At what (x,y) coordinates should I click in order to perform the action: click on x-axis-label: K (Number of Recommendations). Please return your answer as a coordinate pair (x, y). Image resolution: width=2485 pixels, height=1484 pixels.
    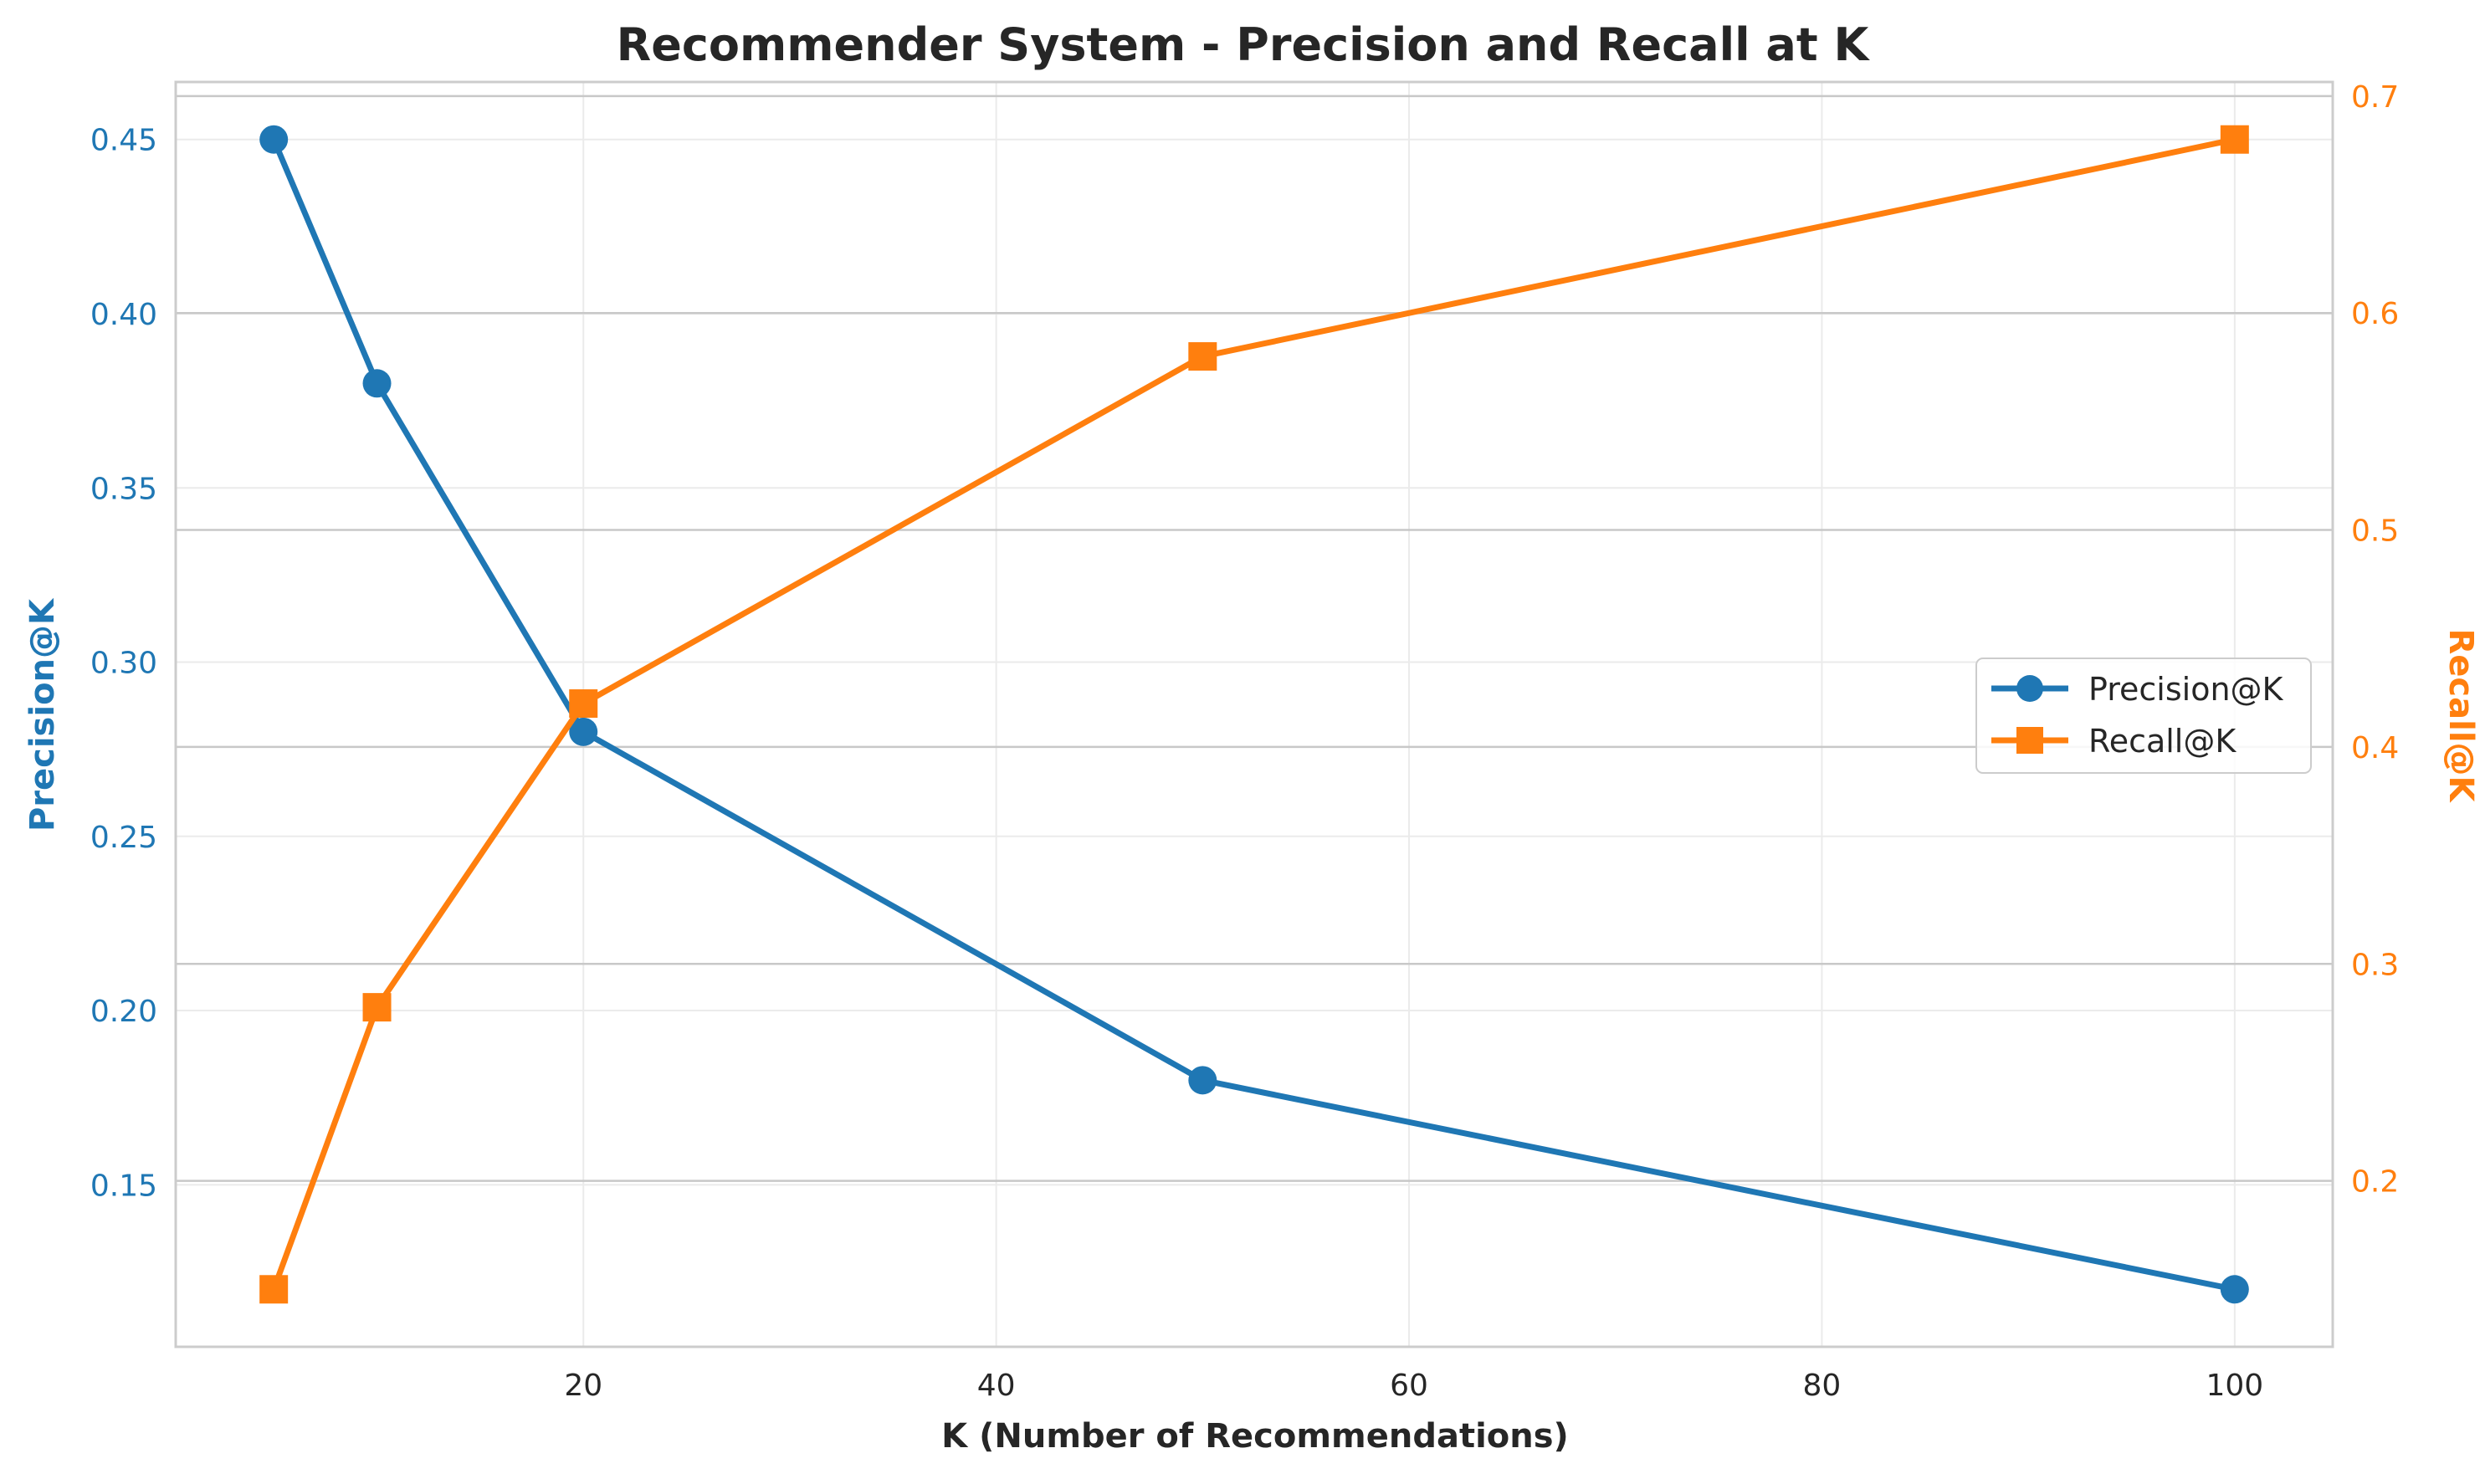
    Looking at the image, I should click on (1255, 1436).